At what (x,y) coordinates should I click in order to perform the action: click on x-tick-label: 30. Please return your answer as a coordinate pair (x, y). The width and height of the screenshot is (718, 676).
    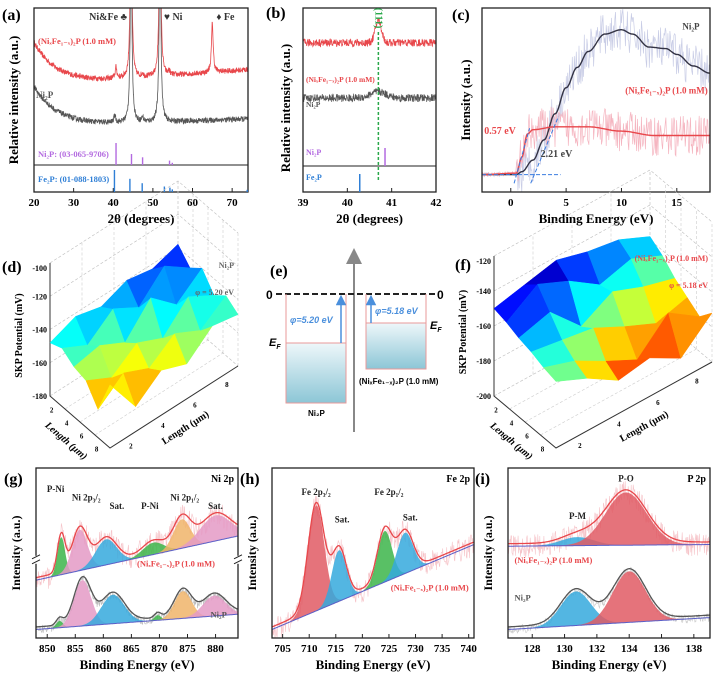
    Looking at the image, I should click on (74, 203).